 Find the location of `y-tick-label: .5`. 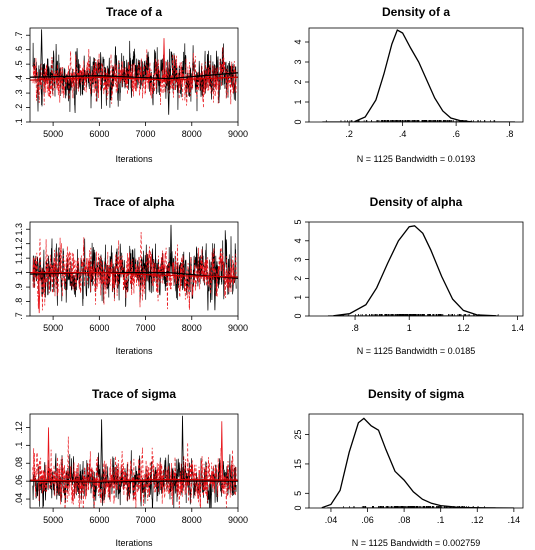

y-tick-label: .5 is located at coordinates (19, 64).